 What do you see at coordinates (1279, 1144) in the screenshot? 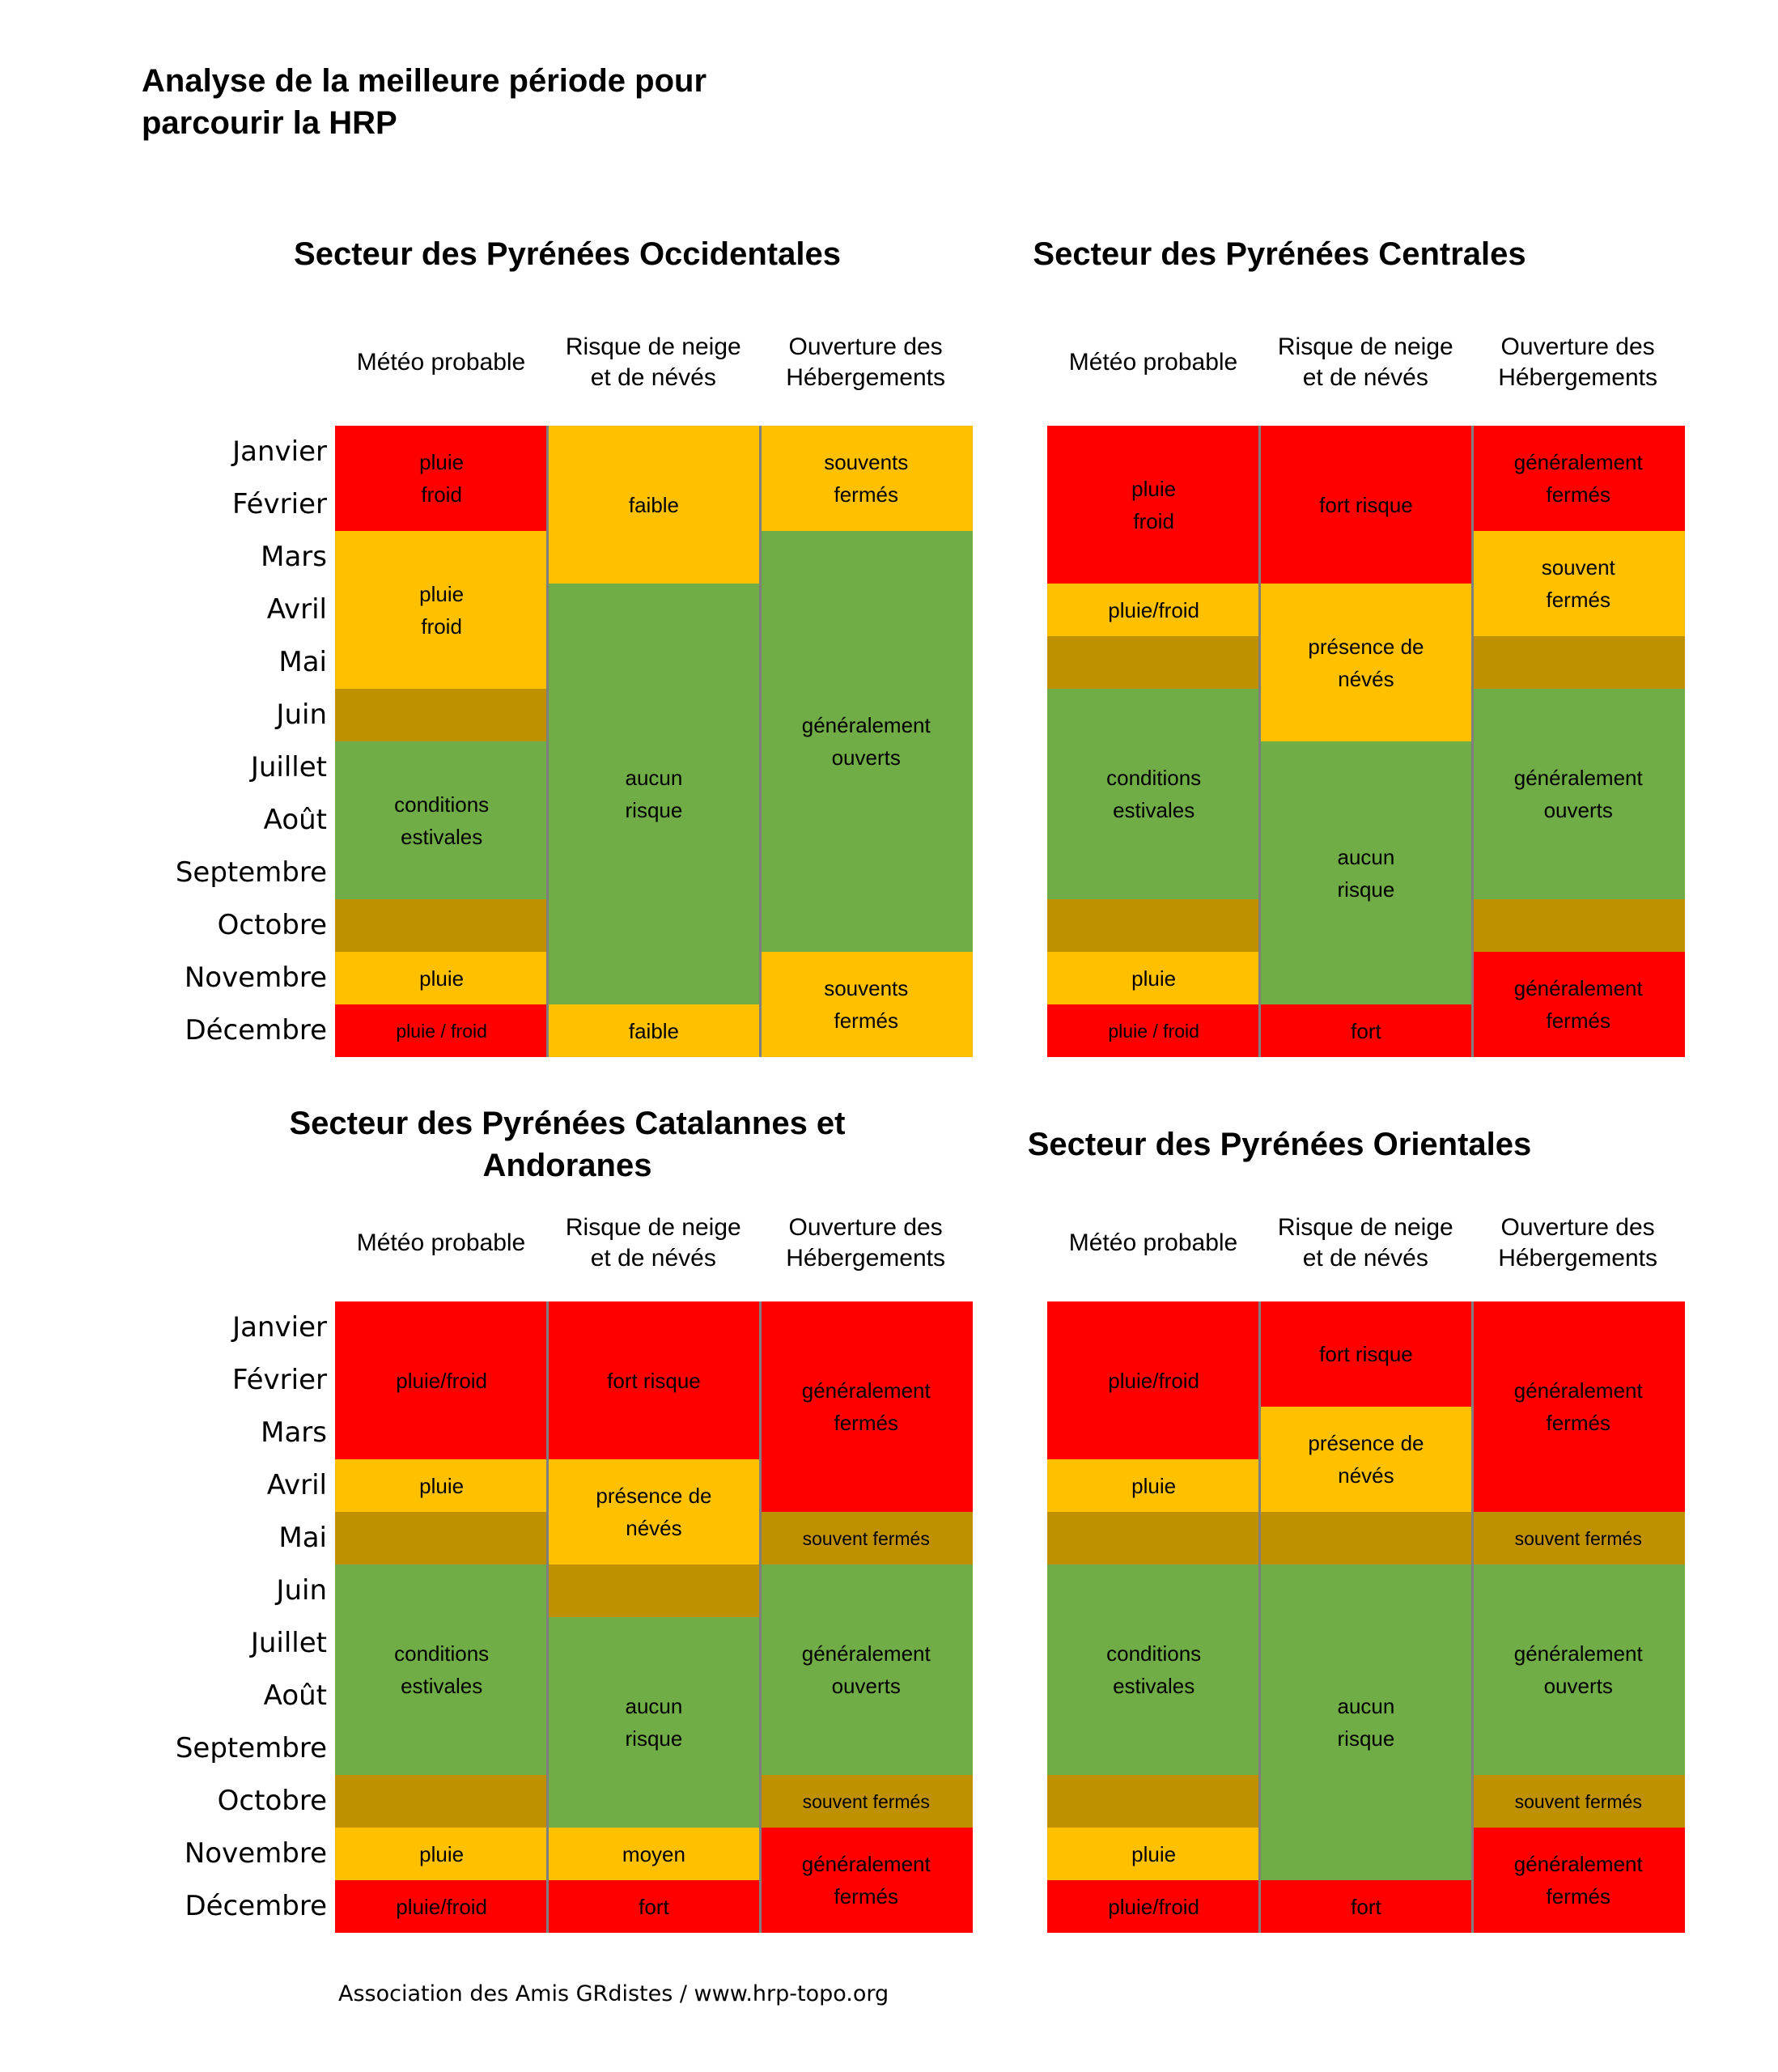
I see `panel-title: Secteur des Pyrénées Orientales` at bounding box center [1279, 1144].